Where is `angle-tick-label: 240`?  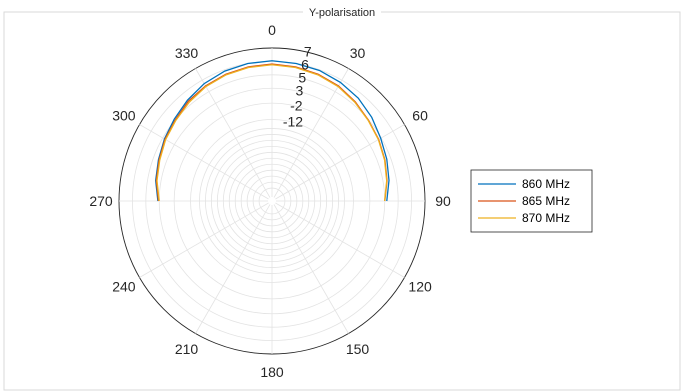
angle-tick-label: 240 is located at coordinates (124, 287).